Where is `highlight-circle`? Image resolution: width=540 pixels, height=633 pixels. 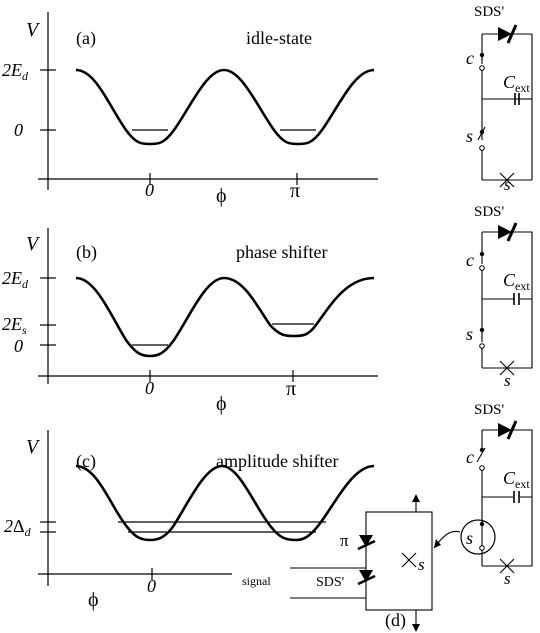
highlight-circle is located at coordinates (478, 537).